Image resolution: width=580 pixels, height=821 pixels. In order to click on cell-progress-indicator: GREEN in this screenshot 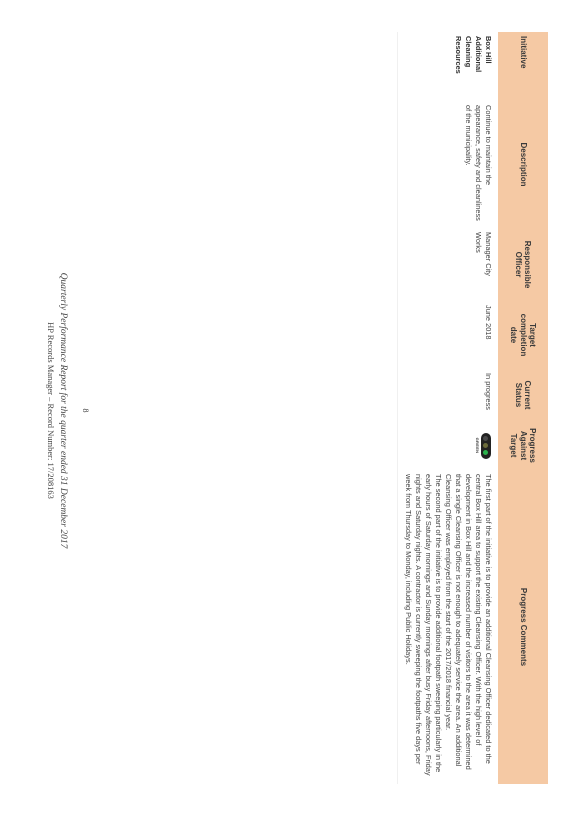, I will do `click(447, 445)`.